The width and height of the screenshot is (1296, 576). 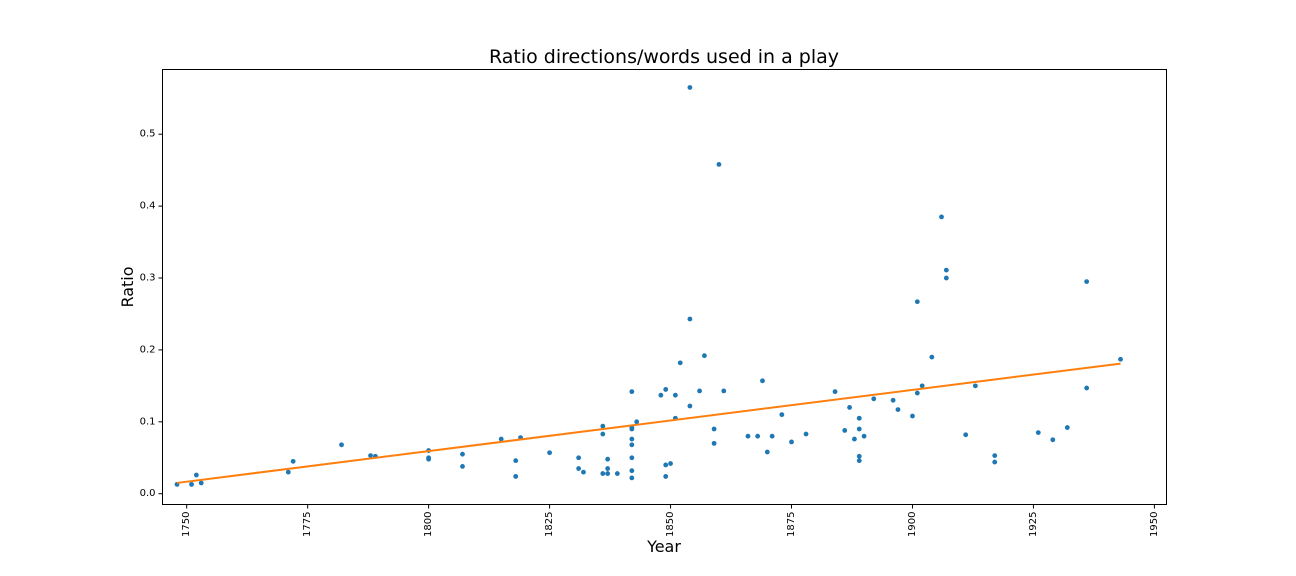 What do you see at coordinates (791, 524) in the screenshot?
I see `x-tick-label: 1875` at bounding box center [791, 524].